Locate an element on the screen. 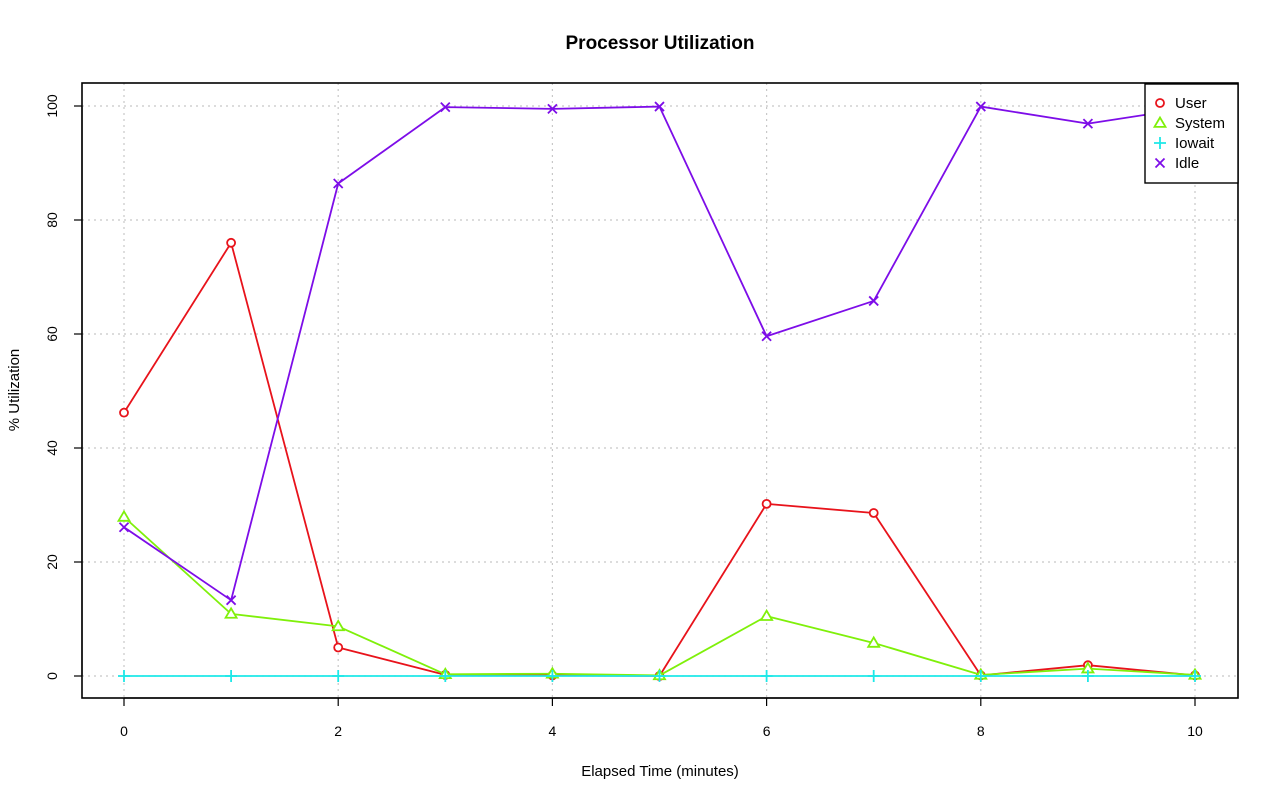 The height and width of the screenshot is (801, 1280). x-tick-label: 8 is located at coordinates (981, 731).